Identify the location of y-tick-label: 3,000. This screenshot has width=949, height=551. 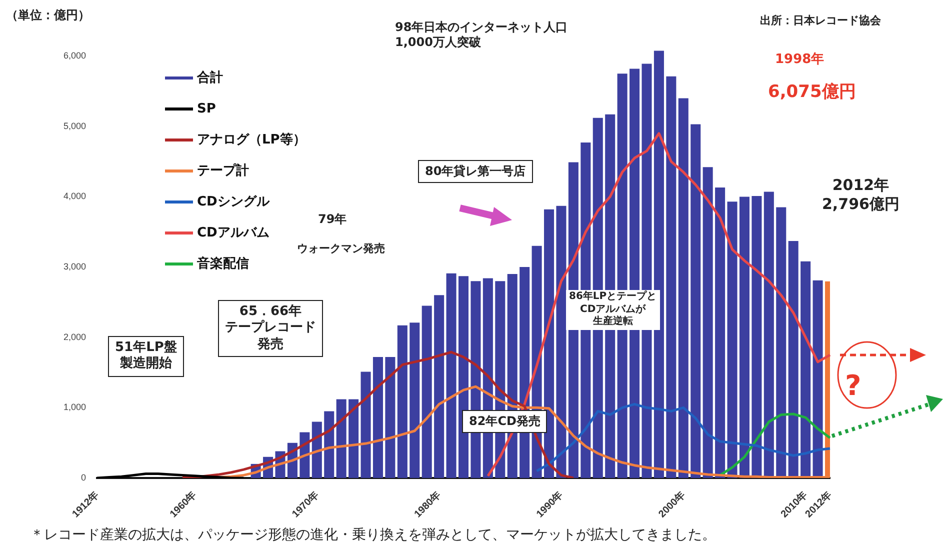
(74, 267).